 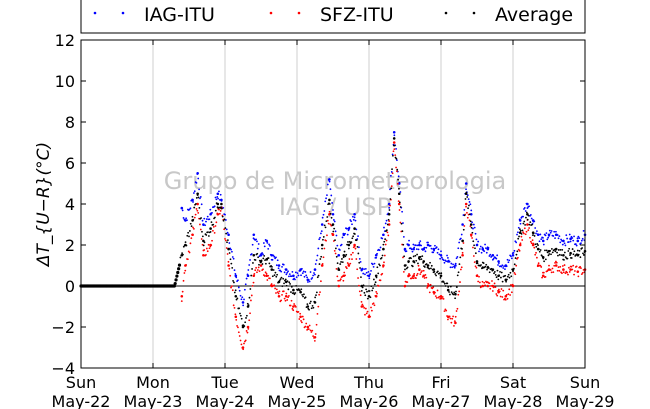 What do you see at coordinates (297, 400) in the screenshot?
I see `x-tick-date: May-25` at bounding box center [297, 400].